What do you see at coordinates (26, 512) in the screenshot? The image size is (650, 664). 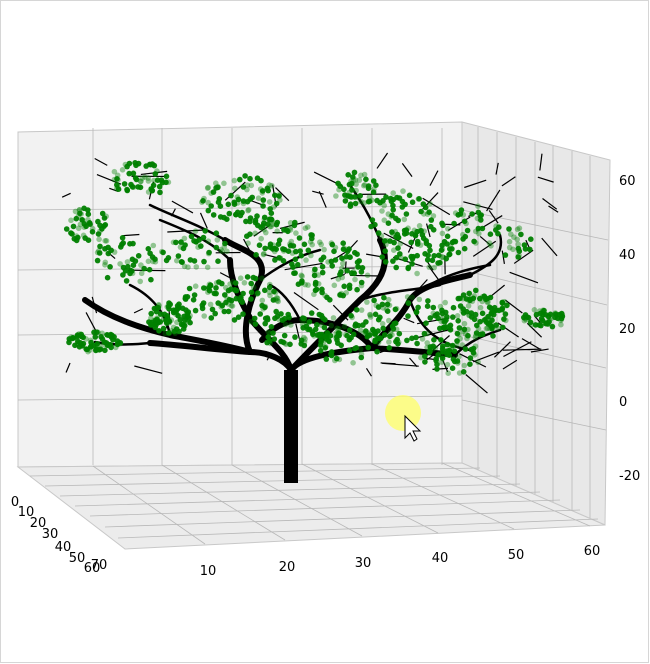 I see `y-tick-label: 10` at bounding box center [26, 512].